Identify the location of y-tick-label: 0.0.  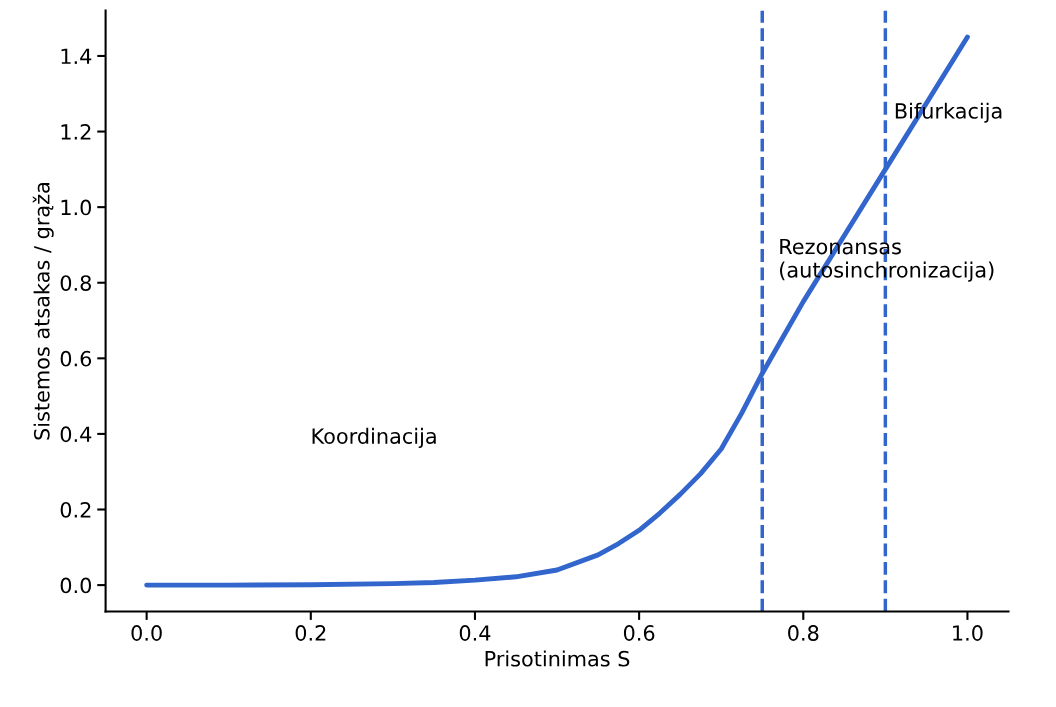
(76, 585).